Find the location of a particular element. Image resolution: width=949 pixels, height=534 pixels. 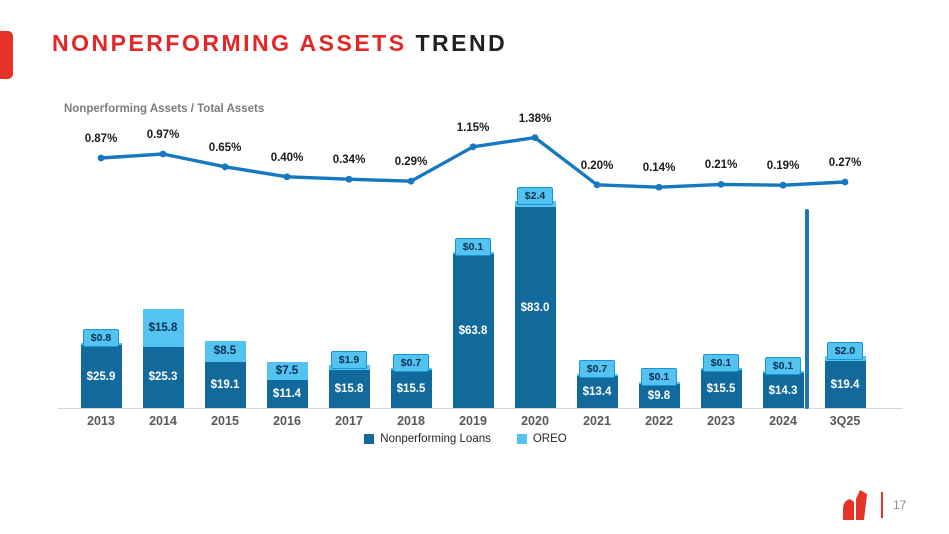

loans-value-label: $19.1 is located at coordinates (225, 384).